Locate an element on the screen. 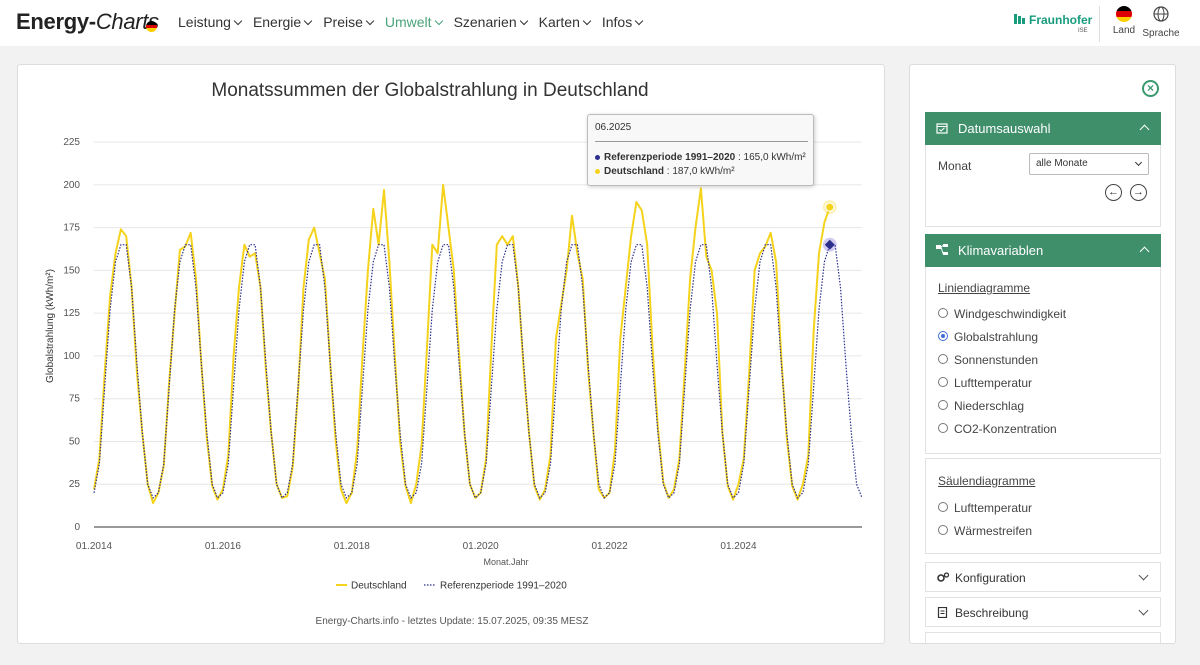 This screenshot has height=665, width=1200. fraunhofer-logo: Fraunhofer ISE is located at coordinates (1054, 24).